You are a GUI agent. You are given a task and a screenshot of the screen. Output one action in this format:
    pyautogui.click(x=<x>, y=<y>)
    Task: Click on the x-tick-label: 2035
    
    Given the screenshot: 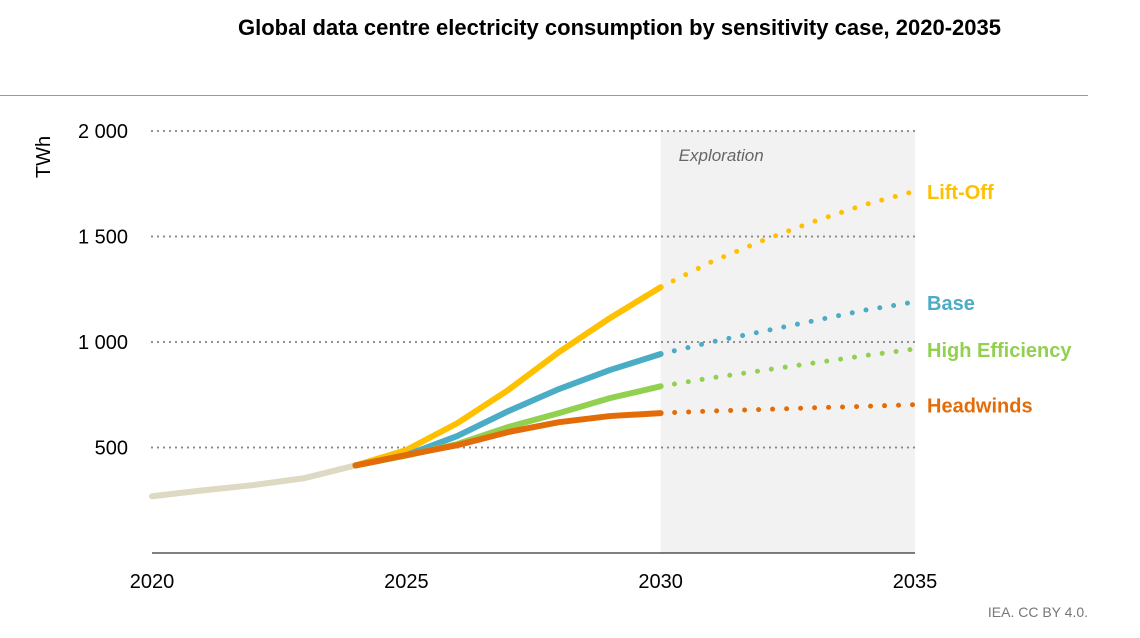 What is the action you would take?
    pyautogui.click(x=915, y=582)
    